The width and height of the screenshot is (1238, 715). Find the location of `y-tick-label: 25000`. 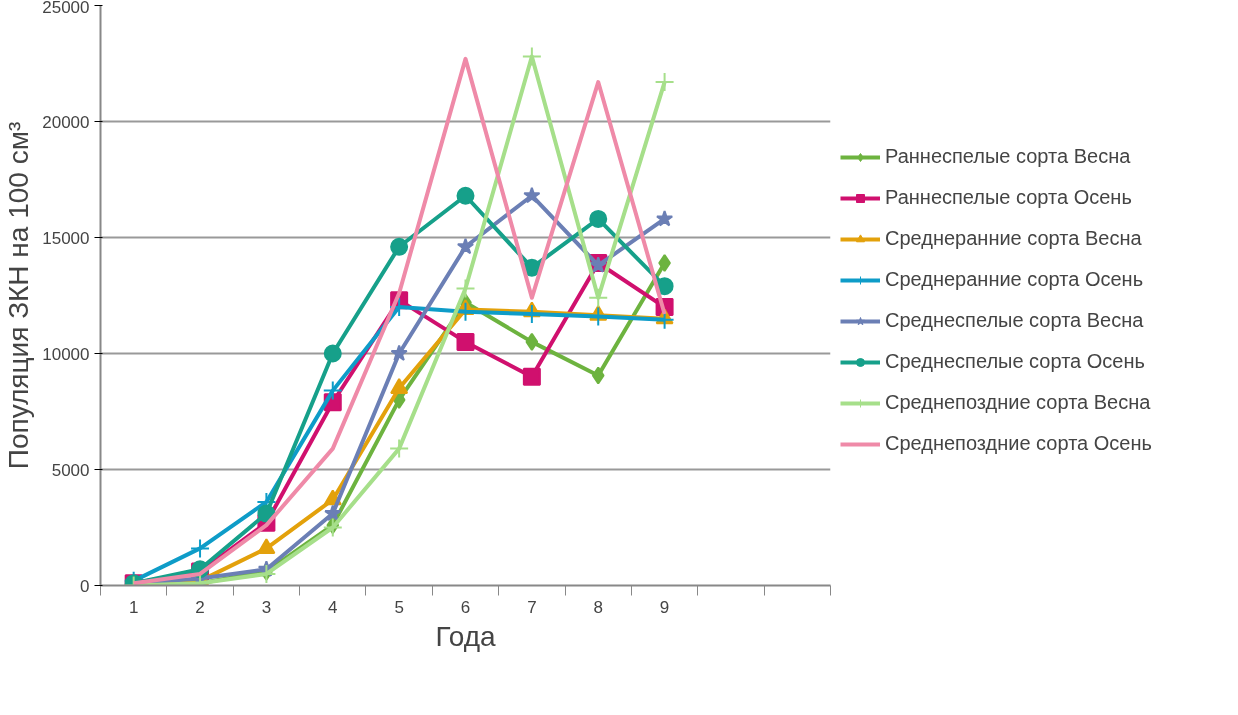

y-tick-label: 25000 is located at coordinates (66, 8).